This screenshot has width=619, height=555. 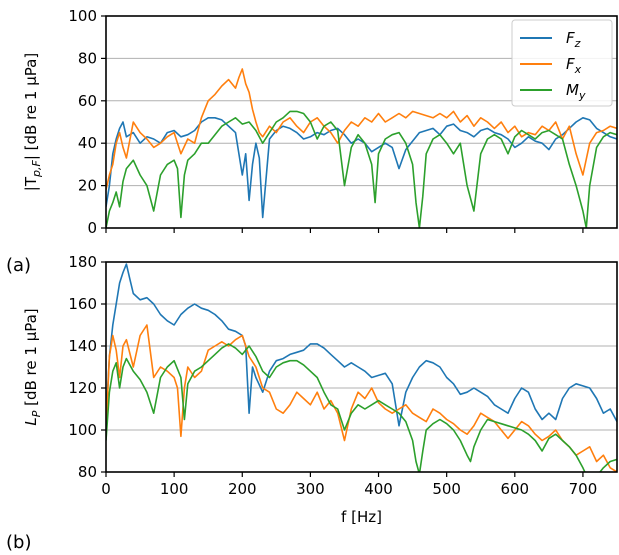 I want to click on y-tick-label-b: 120, so click(x=82, y=388).